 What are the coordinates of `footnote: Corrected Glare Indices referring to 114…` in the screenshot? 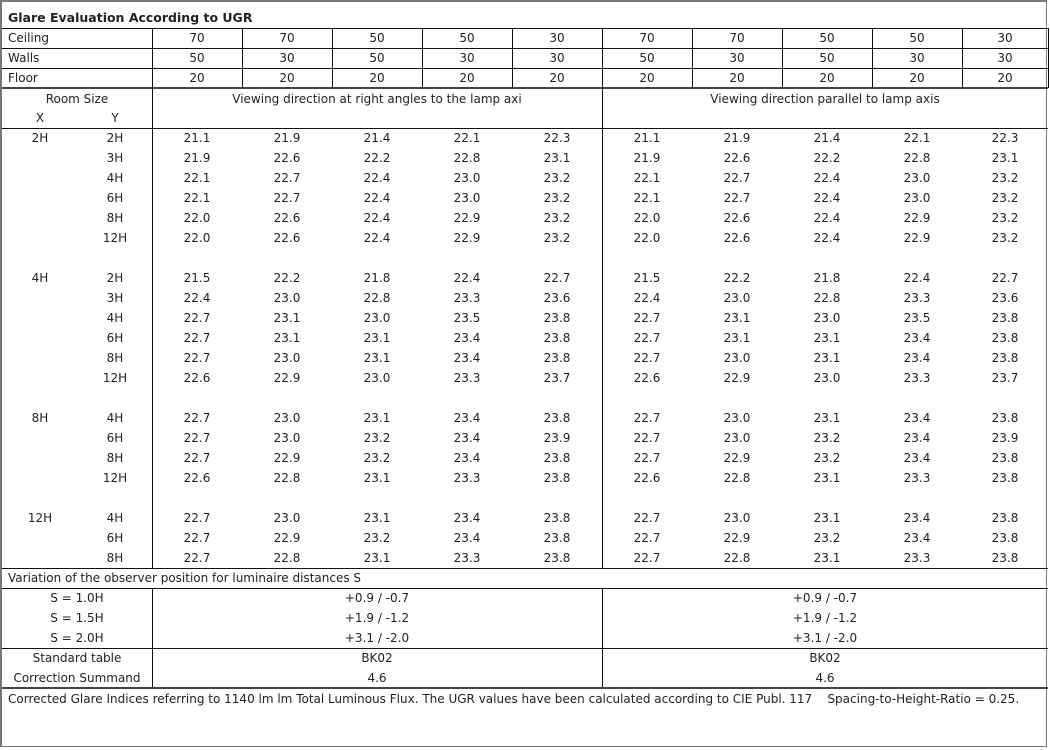 It's located at (514, 699).